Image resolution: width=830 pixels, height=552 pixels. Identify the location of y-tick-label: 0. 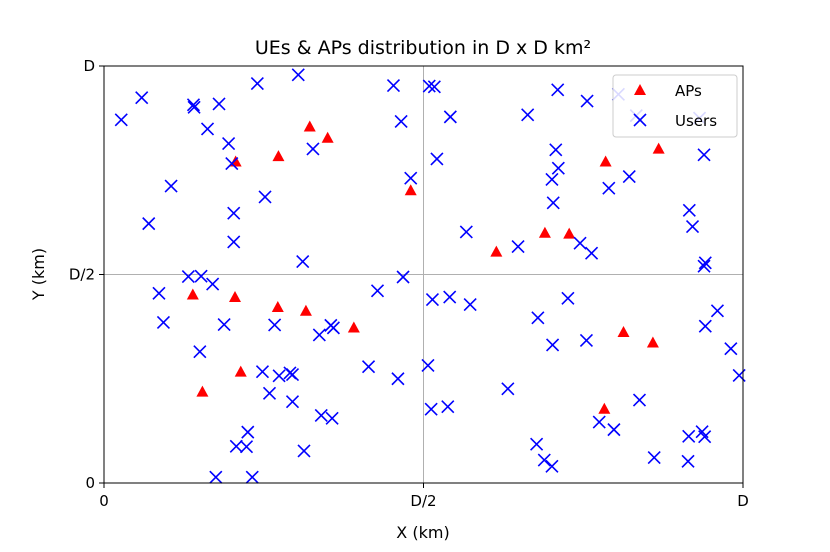
(90, 483).